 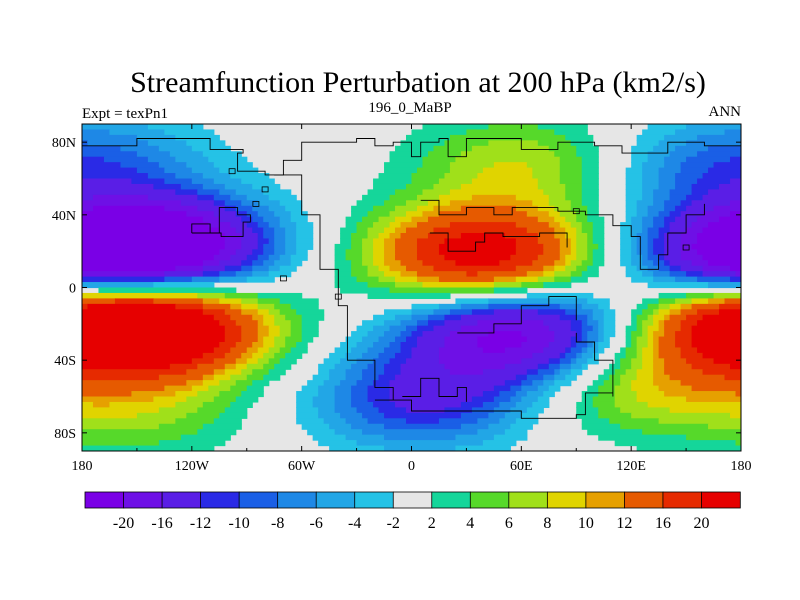 I want to click on lat-tick-label: 80N, so click(x=64, y=143).